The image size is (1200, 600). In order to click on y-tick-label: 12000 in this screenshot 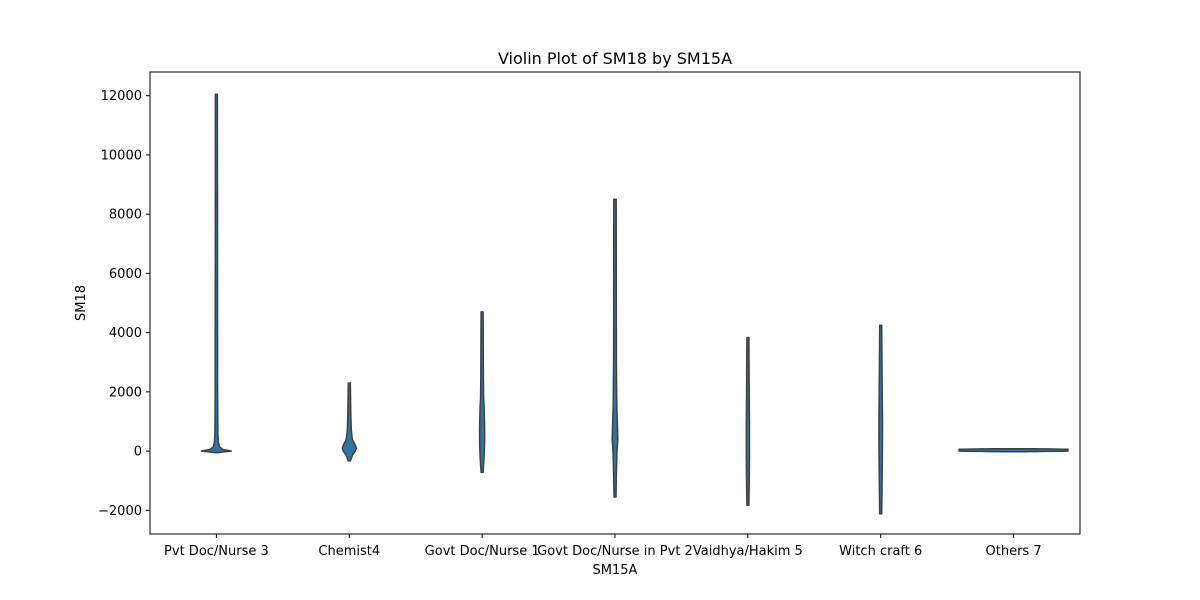, I will do `click(121, 96)`.